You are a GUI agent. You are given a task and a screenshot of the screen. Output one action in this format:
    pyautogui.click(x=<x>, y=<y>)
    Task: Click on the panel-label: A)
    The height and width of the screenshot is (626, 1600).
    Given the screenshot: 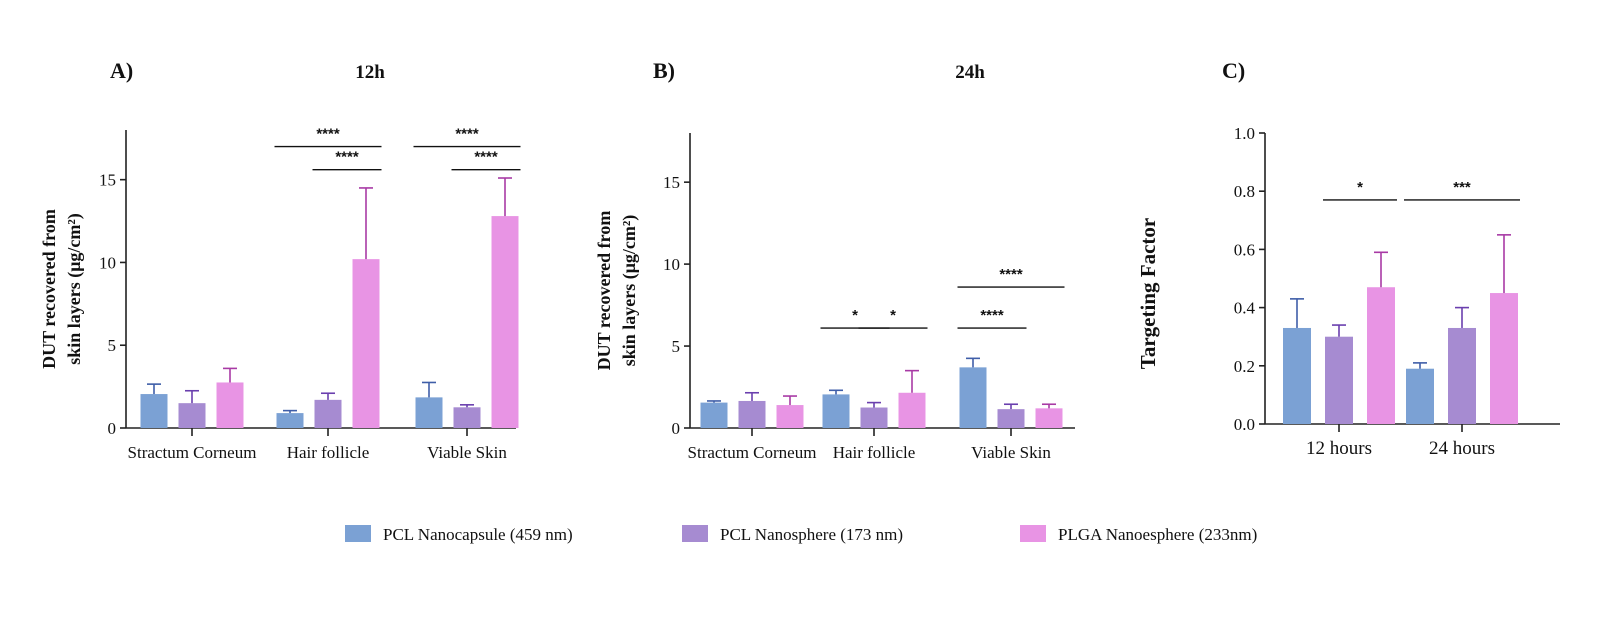 What is the action you would take?
    pyautogui.click(x=121, y=70)
    